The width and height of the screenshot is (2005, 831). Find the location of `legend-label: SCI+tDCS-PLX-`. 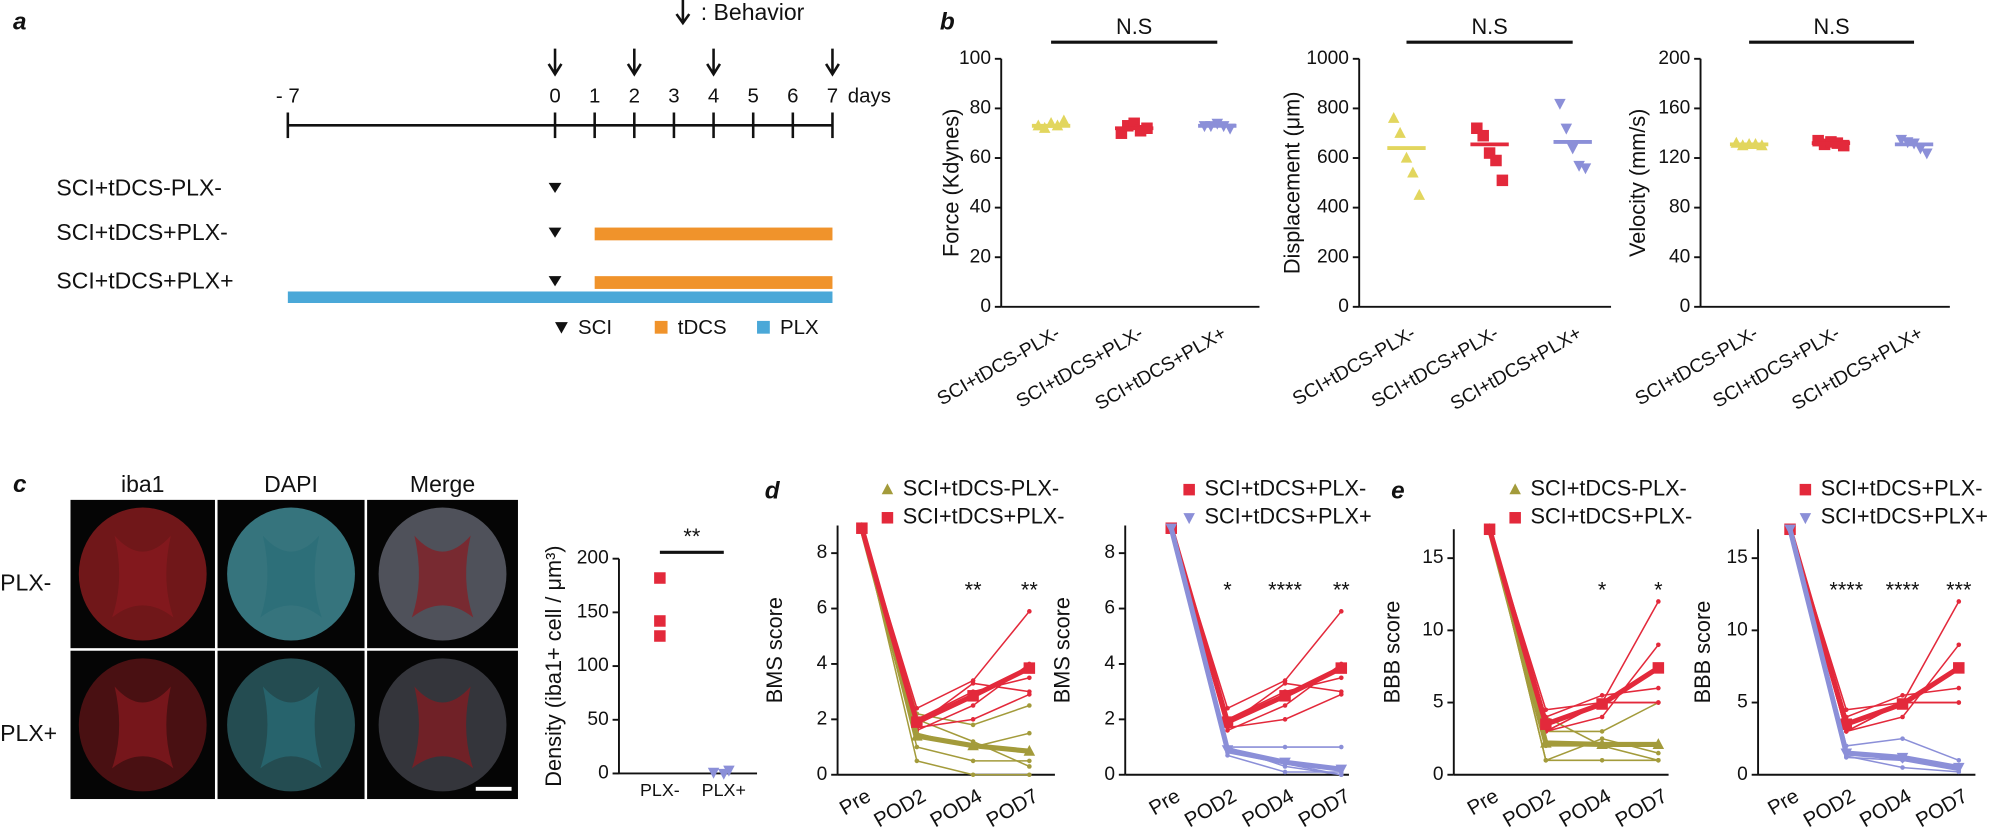

legend-label: SCI+tDCS-PLX- is located at coordinates (1609, 487).